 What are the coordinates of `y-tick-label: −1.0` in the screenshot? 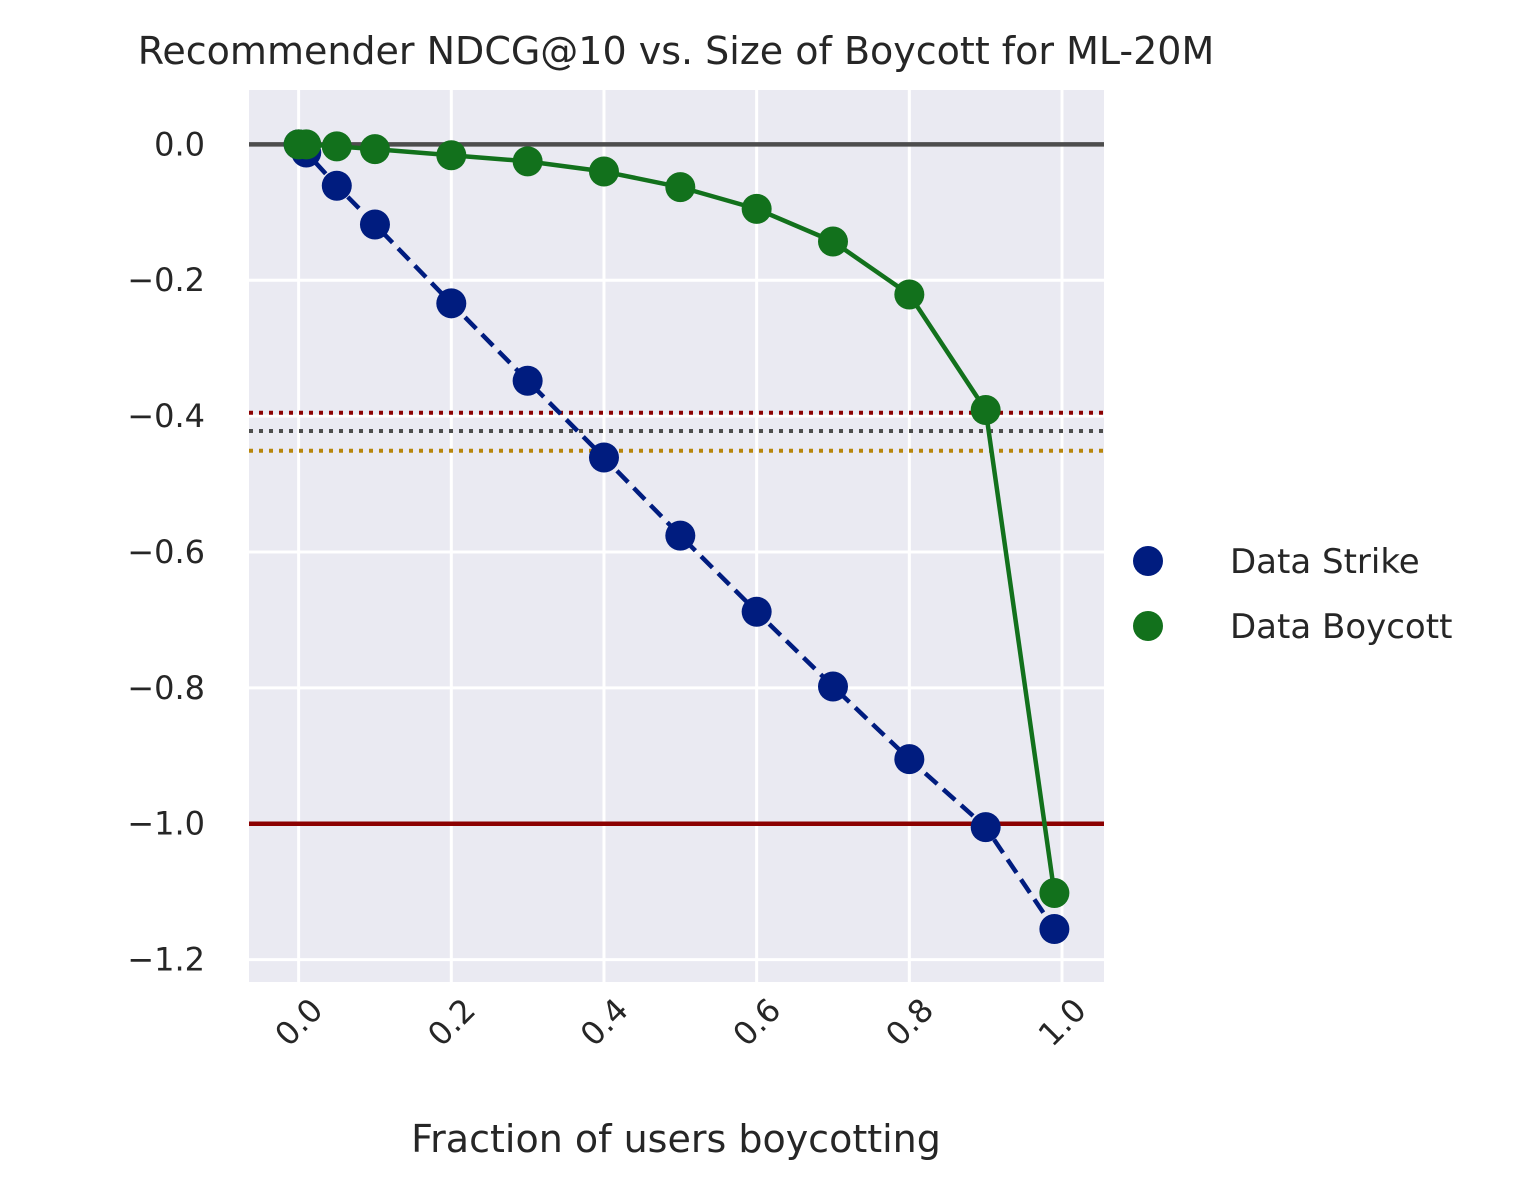 It's located at (166, 824).